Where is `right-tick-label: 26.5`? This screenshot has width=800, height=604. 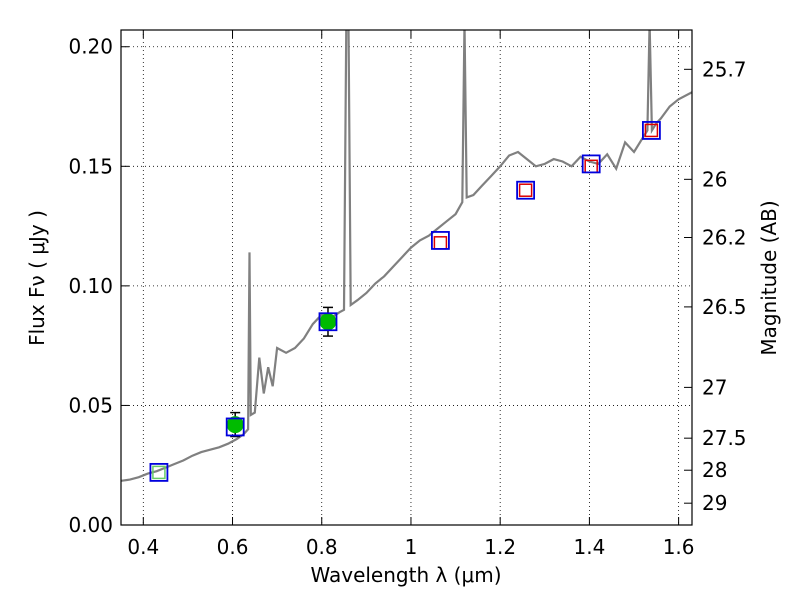 right-tick-label: 26.5 is located at coordinates (724, 307).